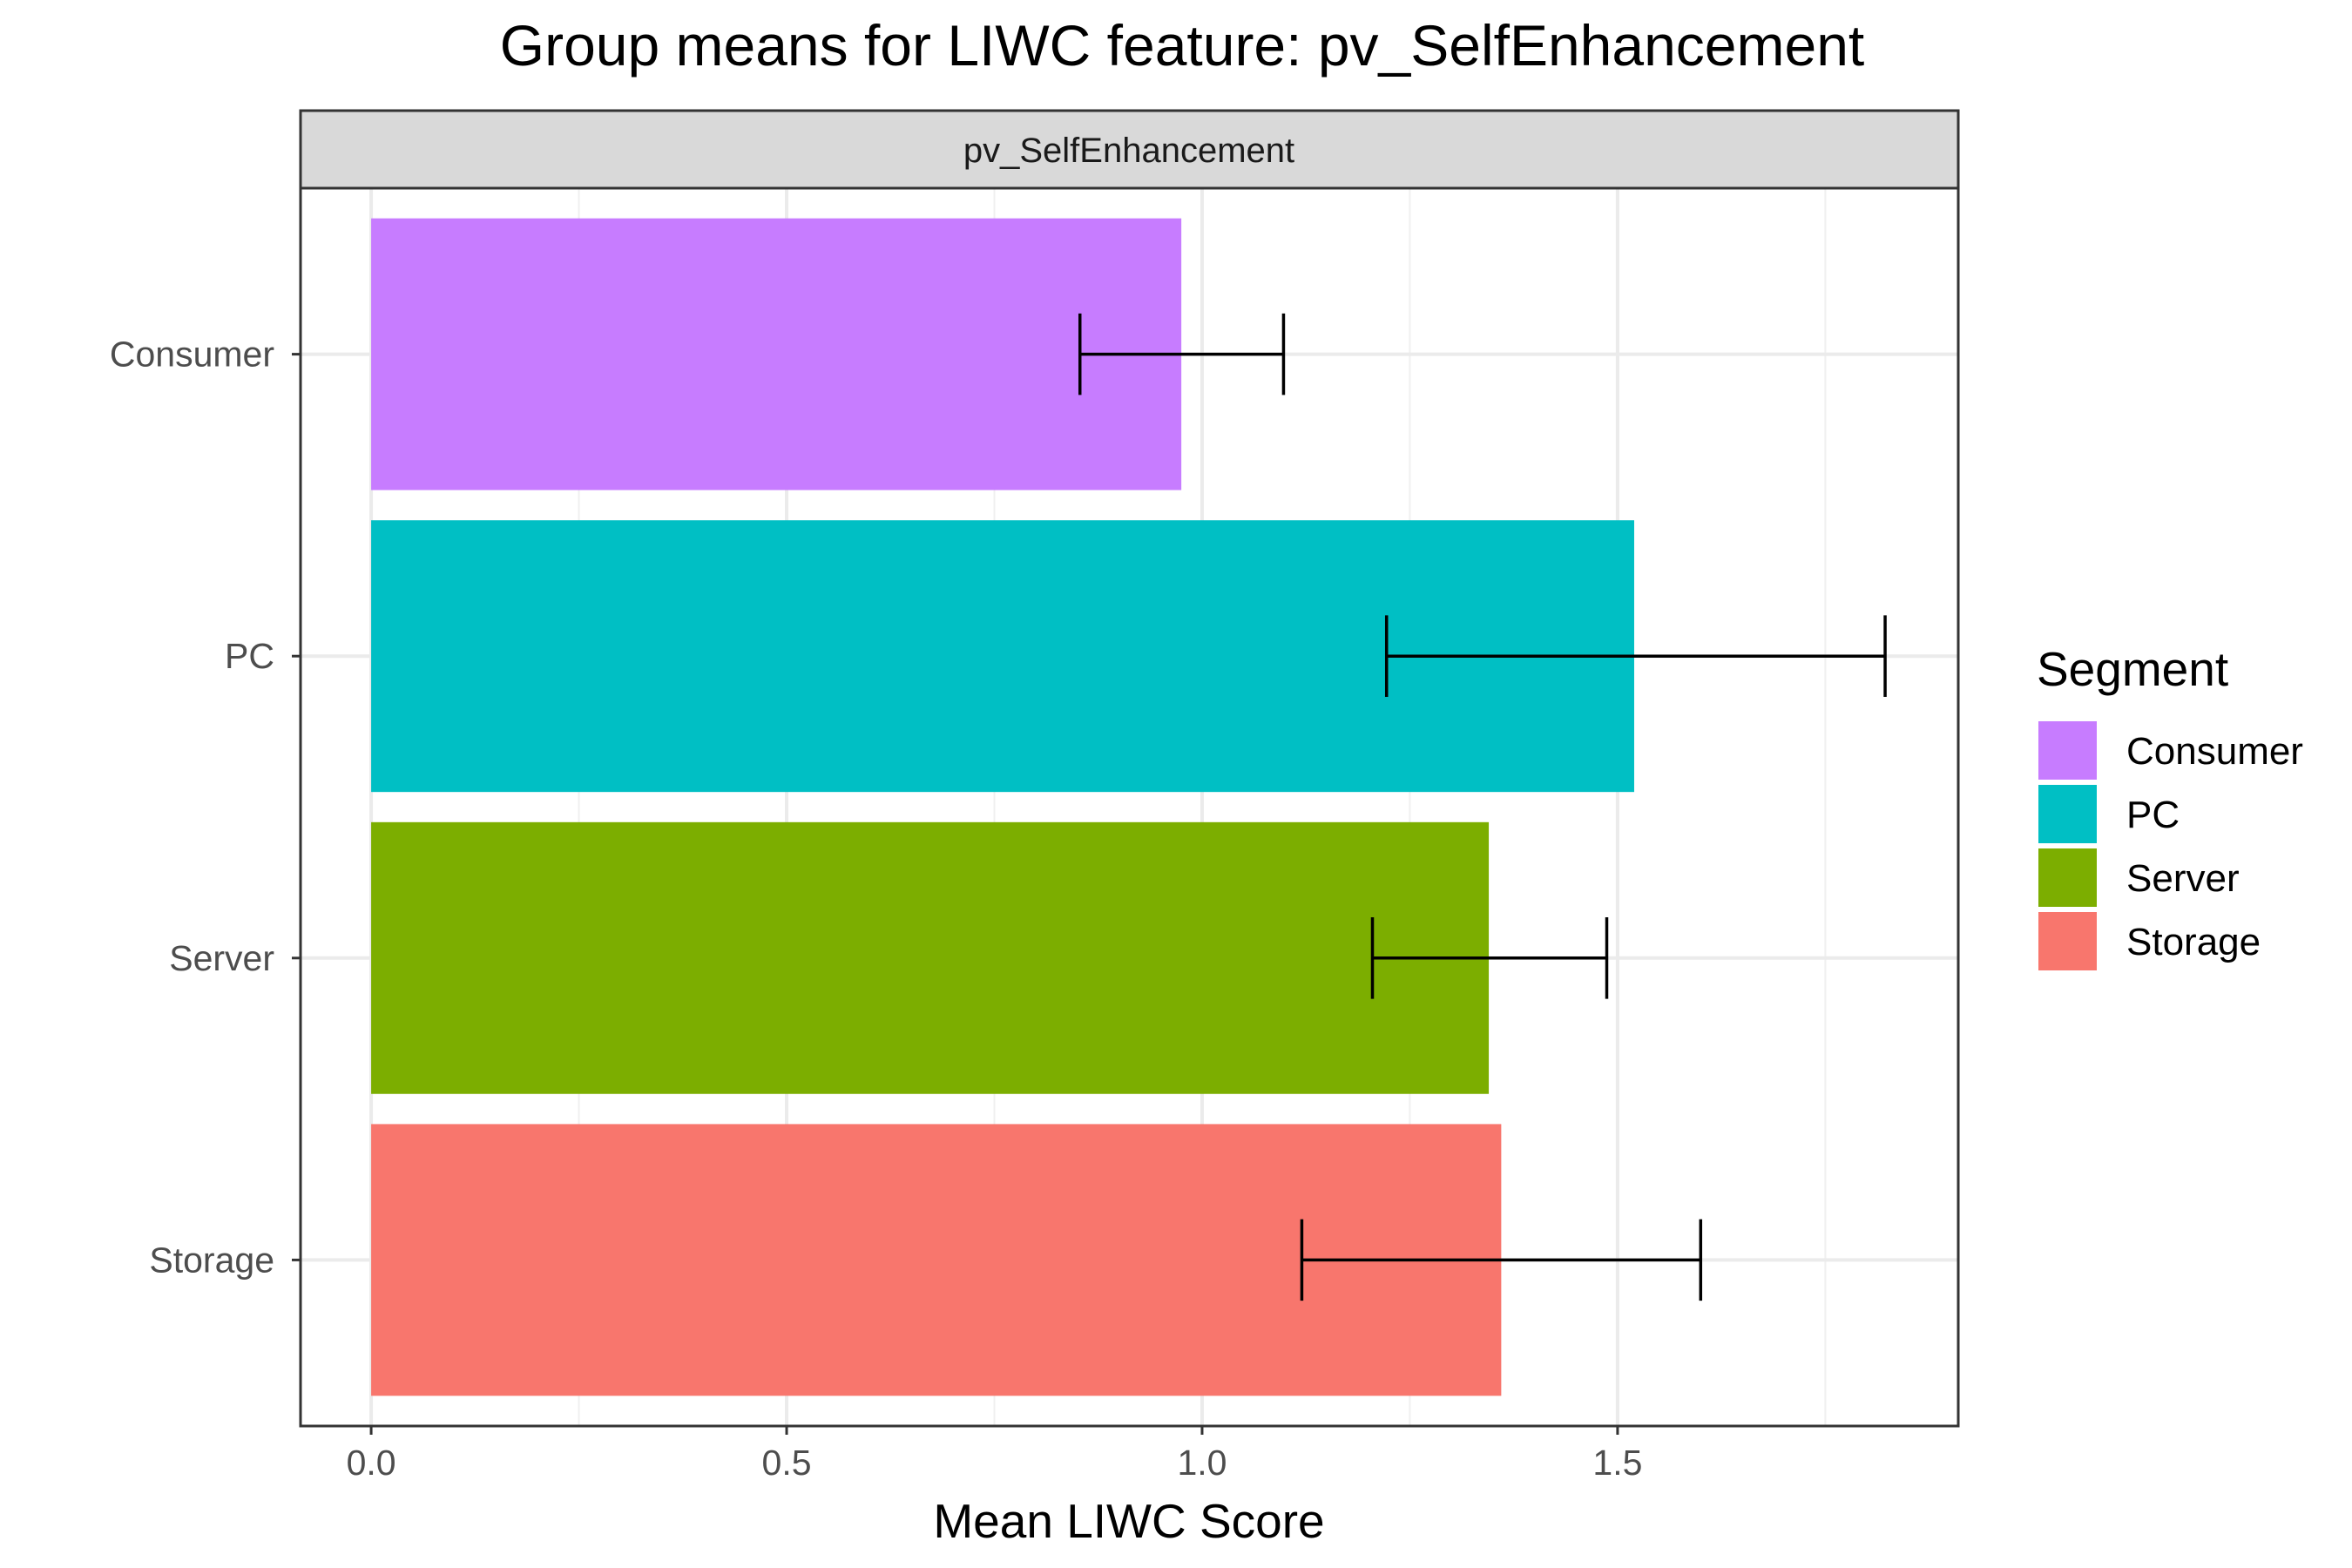 The image size is (2352, 1568). I want to click on error-bar-consumer, so click(1182, 354).